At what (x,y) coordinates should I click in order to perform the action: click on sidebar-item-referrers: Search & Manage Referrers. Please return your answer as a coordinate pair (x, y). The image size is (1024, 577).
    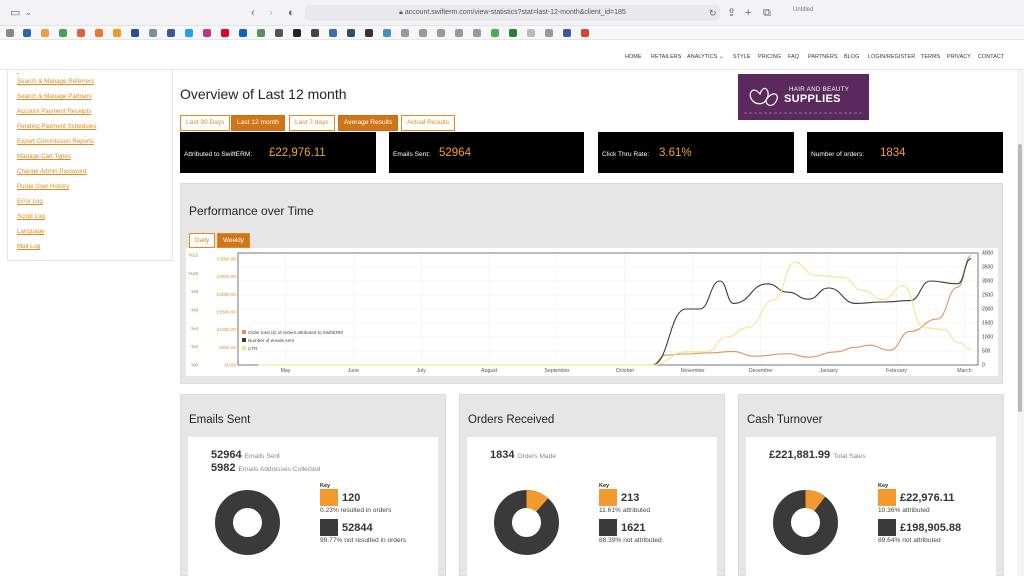
    Looking at the image, I should click on (56, 81).